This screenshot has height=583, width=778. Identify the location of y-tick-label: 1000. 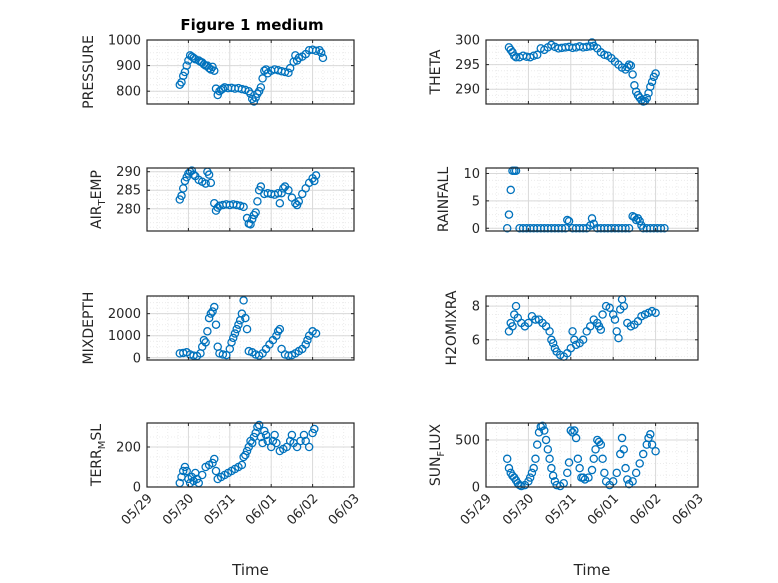
(124, 336).